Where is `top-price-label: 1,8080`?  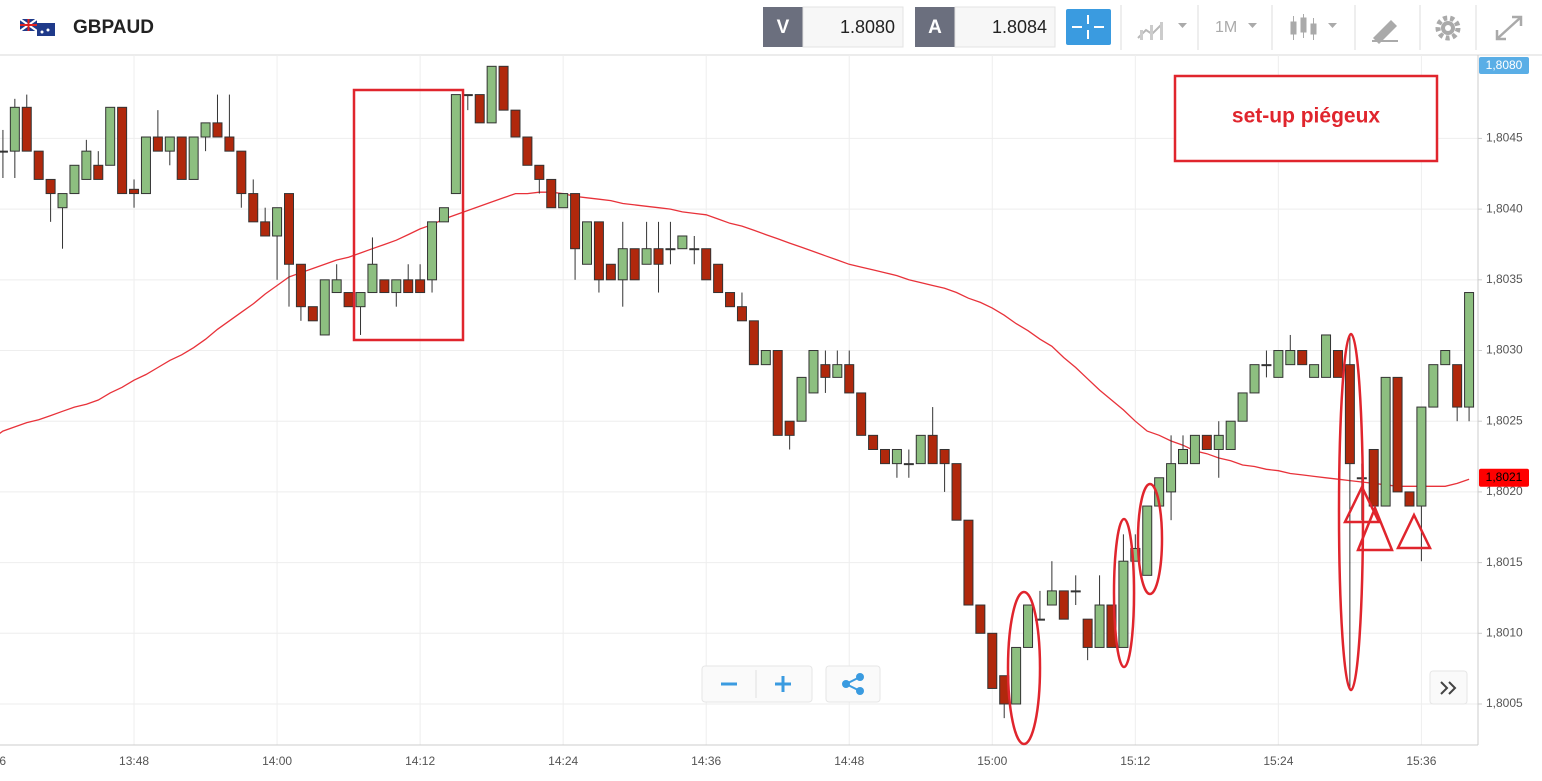 top-price-label: 1,8080 is located at coordinates (1504, 65).